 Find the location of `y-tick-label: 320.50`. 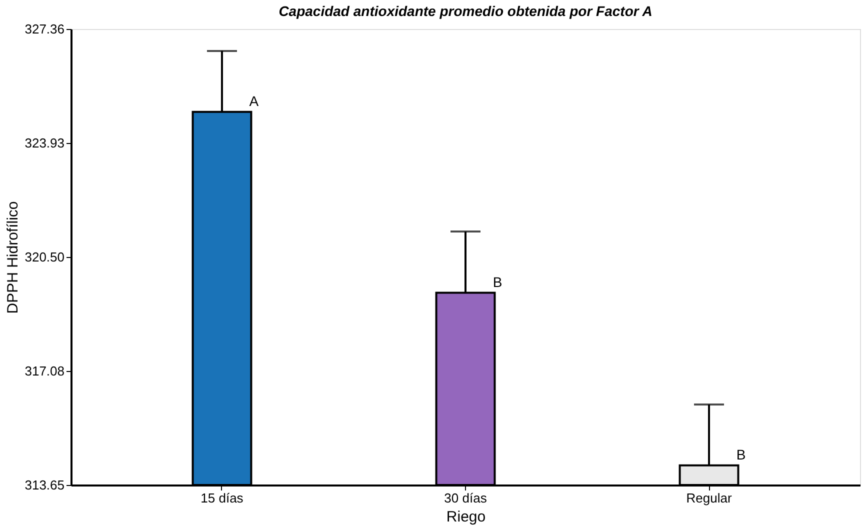

y-tick-label: 320.50 is located at coordinates (44, 257).